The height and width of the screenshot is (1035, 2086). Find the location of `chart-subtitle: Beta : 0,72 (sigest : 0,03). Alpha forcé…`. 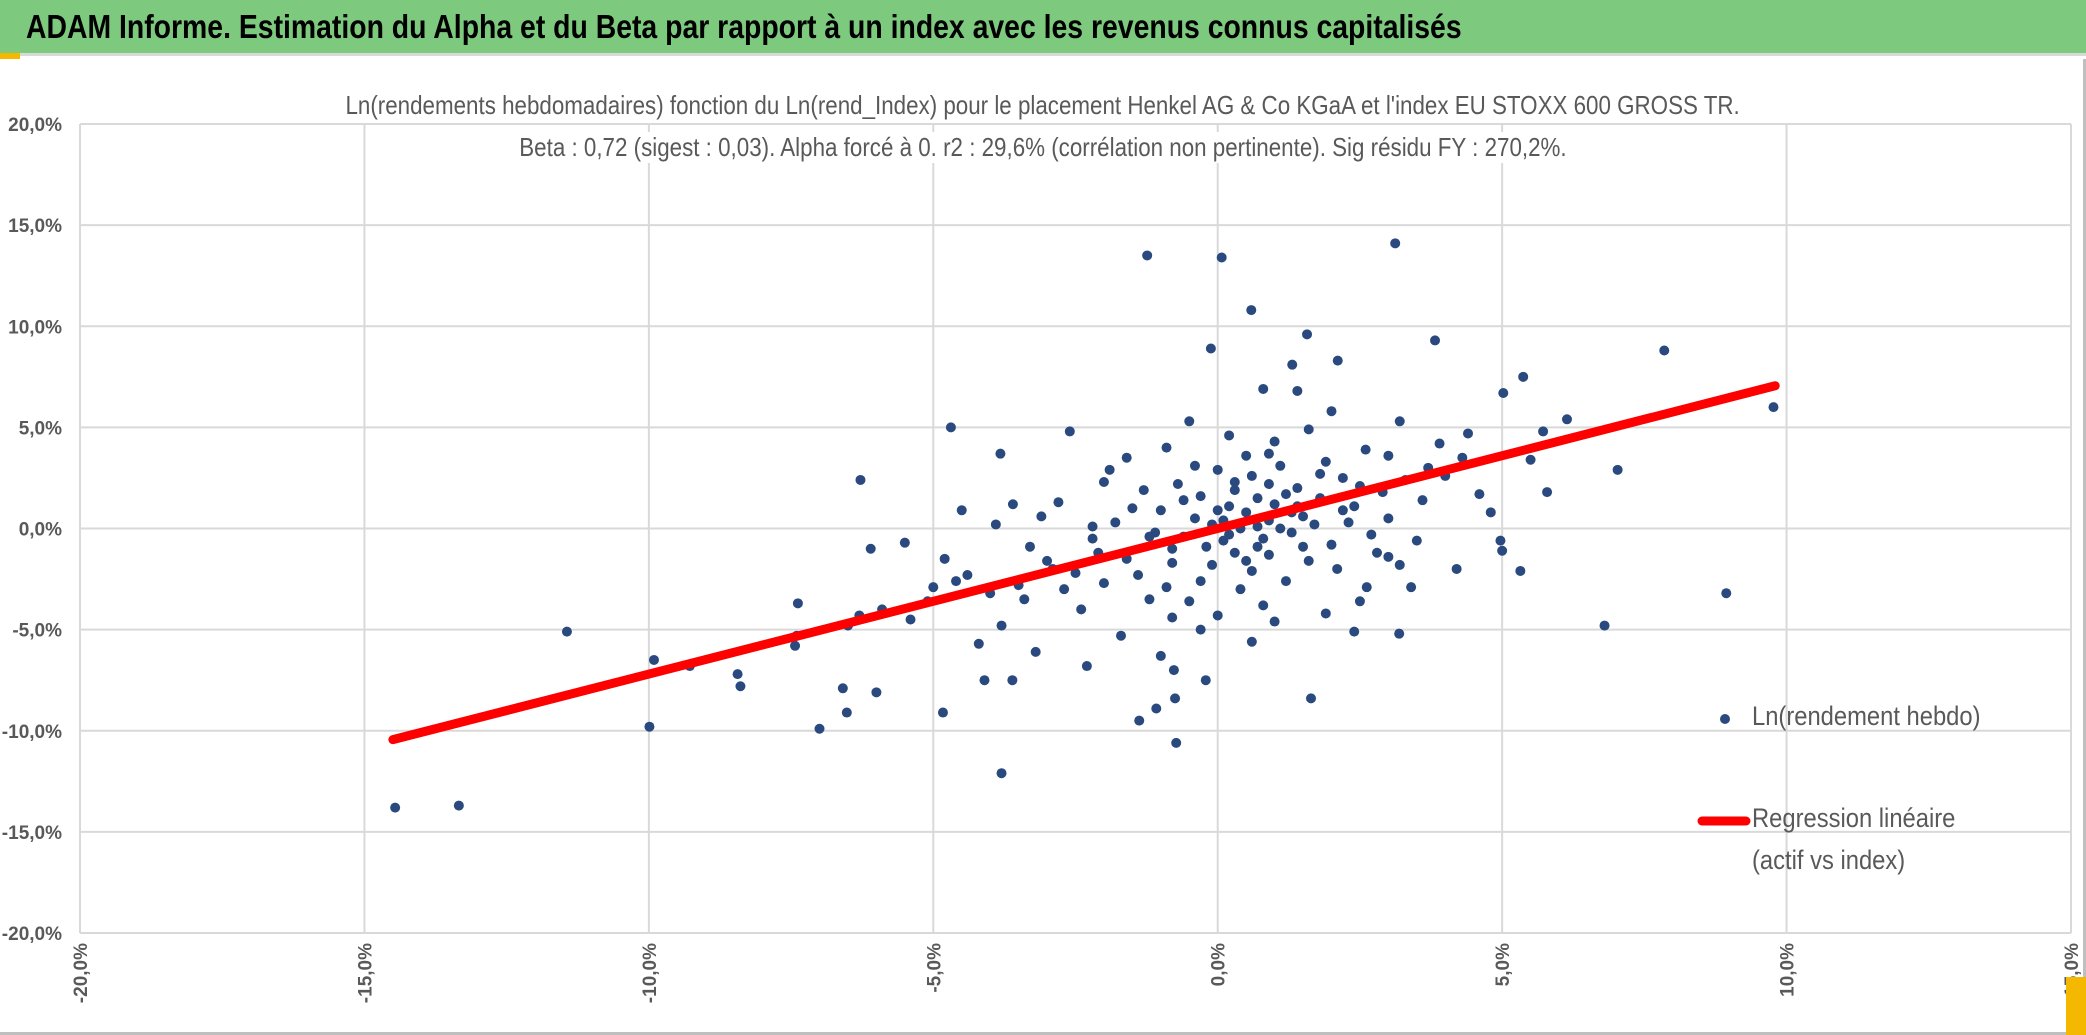

chart-subtitle: Beta : 0,72 (sigest : 0,03). Alpha forcé… is located at coordinates (1043, 147).